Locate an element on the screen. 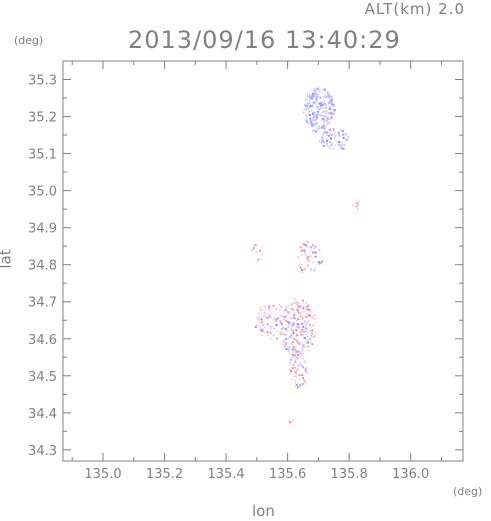  altitude-label: ALT(km) 2.0 is located at coordinates (414, 9).